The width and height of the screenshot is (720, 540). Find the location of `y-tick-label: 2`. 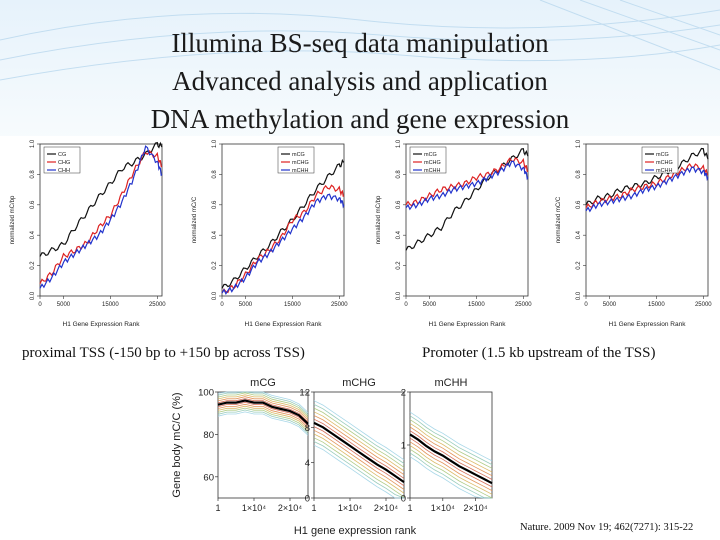

y-tick-label: 2 is located at coordinates (403, 393).